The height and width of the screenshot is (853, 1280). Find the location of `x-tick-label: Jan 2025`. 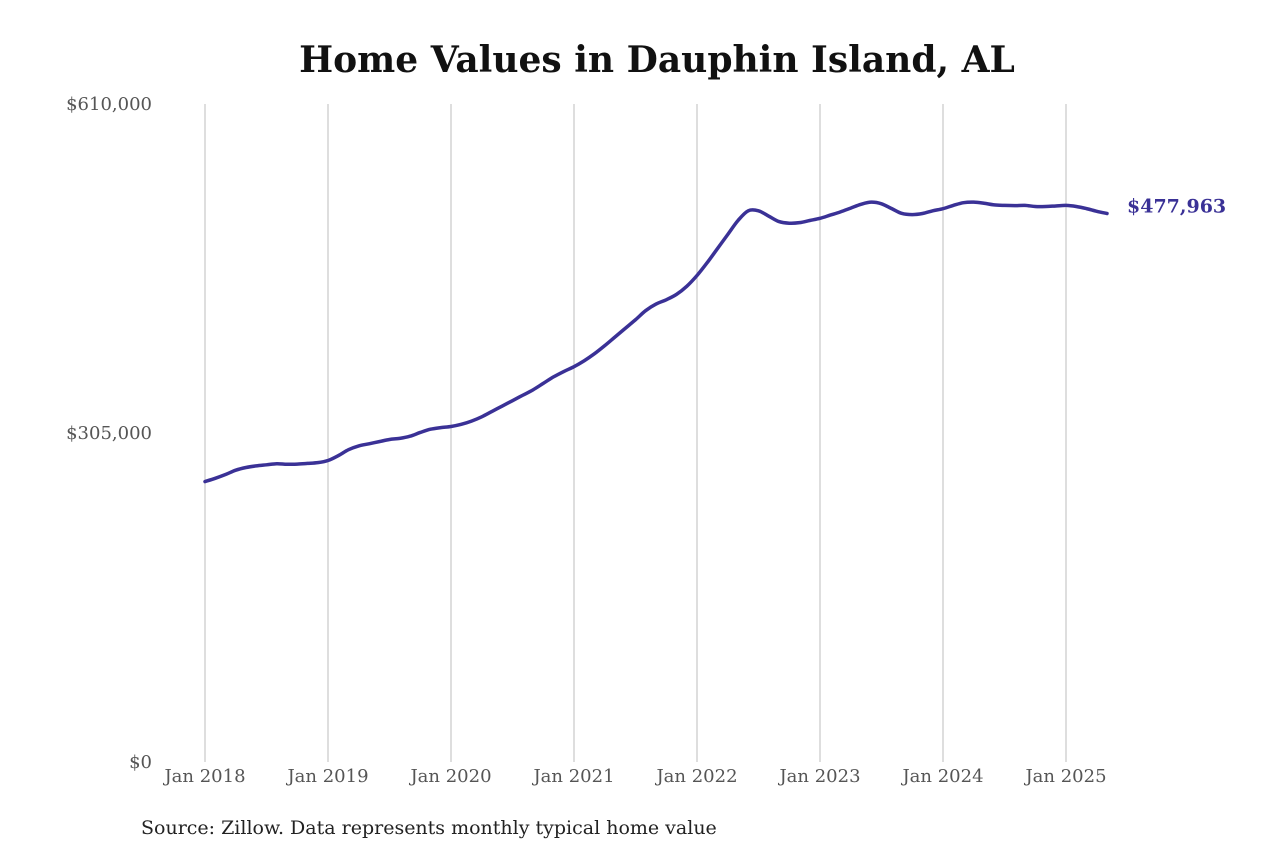

x-tick-label: Jan 2025 is located at coordinates (1064, 776).